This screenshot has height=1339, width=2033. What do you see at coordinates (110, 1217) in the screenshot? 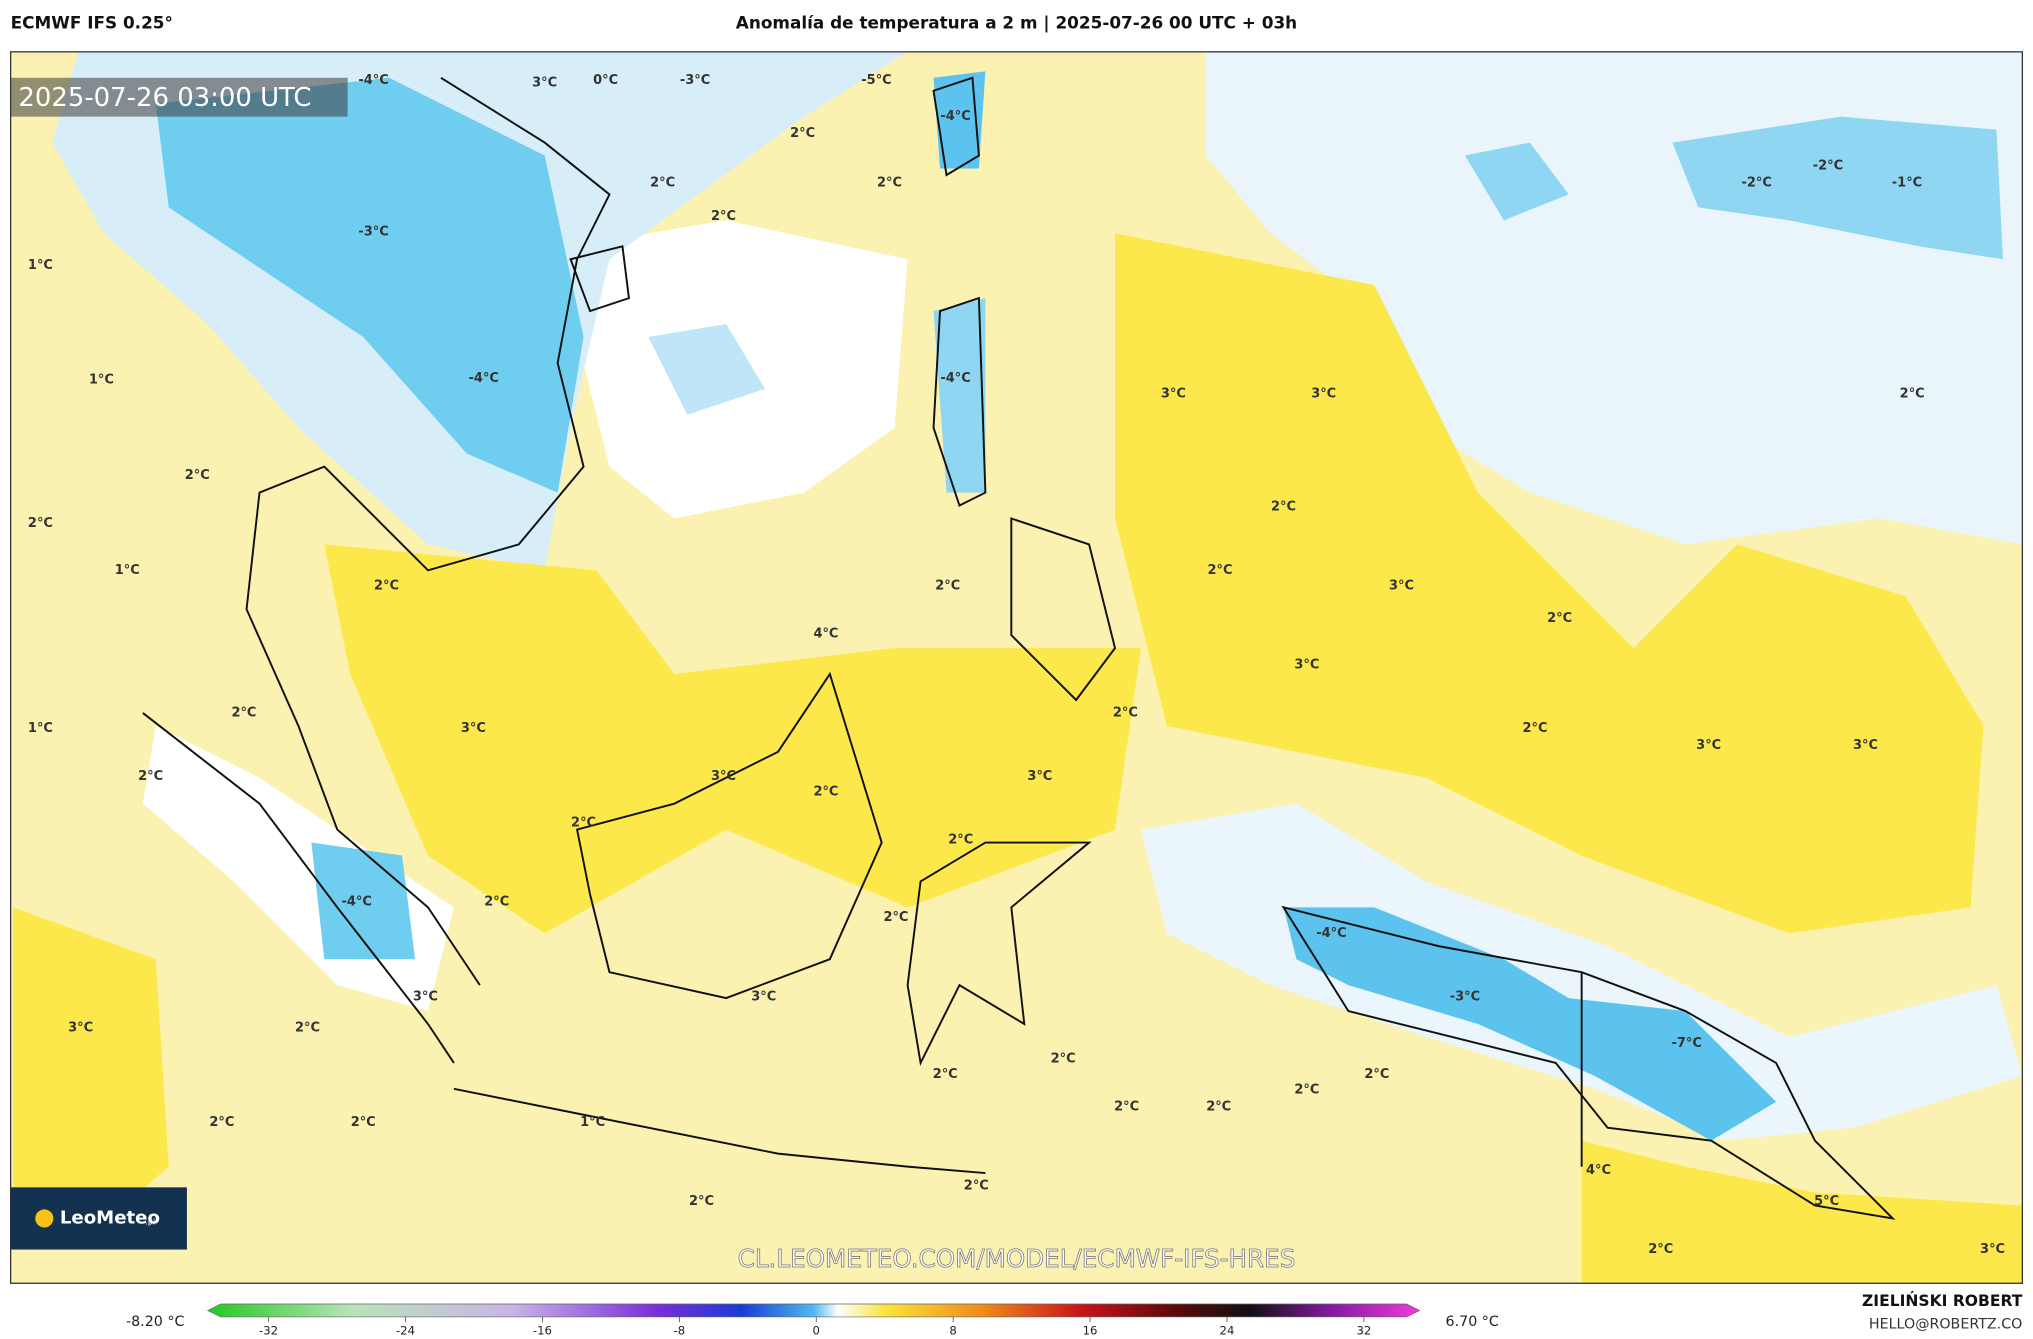
I see `logo-text: LeoMeteo` at bounding box center [110, 1217].